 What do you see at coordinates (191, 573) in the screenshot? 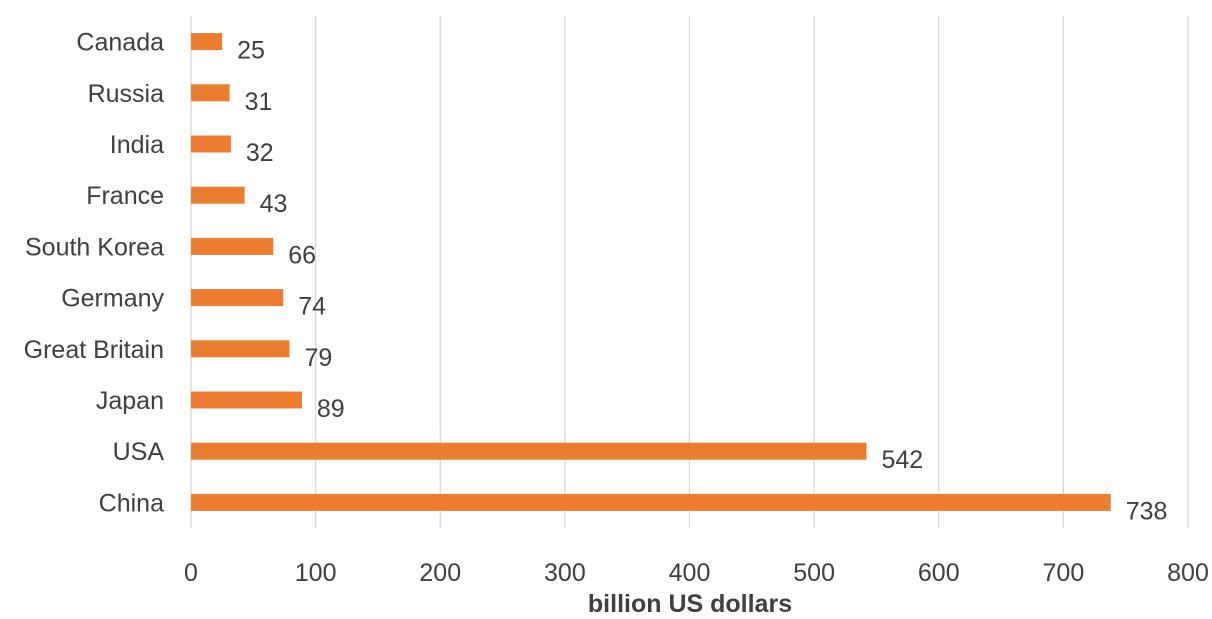
I see `x-tick-label-0: 0` at bounding box center [191, 573].